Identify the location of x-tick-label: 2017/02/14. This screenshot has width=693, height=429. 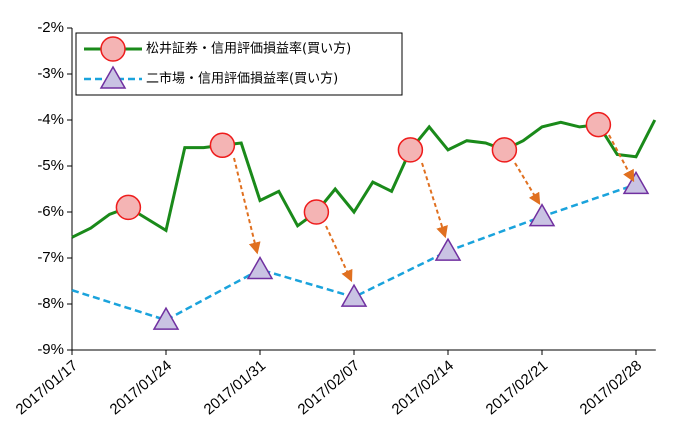
(423, 387).